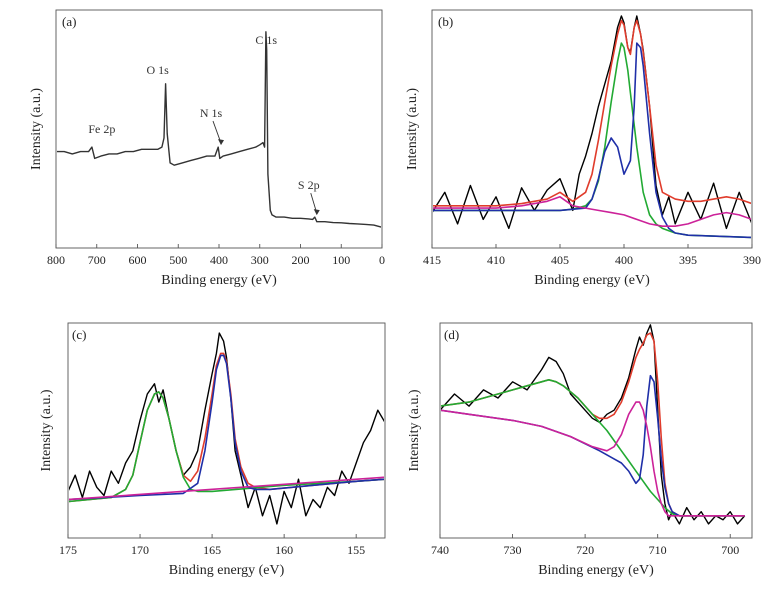  I want to click on x-tick-label: 730, so click(513, 550).